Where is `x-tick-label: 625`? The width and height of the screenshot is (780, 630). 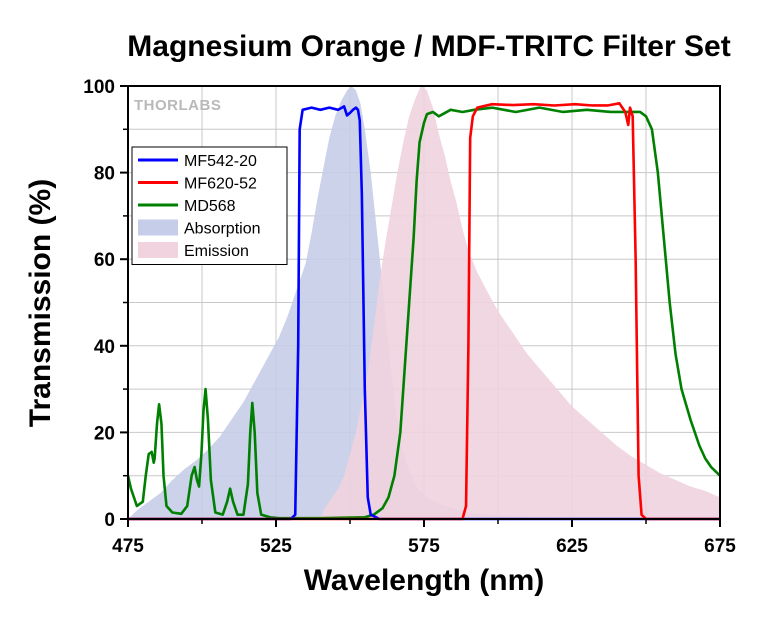
x-tick-label: 625 is located at coordinates (572, 546).